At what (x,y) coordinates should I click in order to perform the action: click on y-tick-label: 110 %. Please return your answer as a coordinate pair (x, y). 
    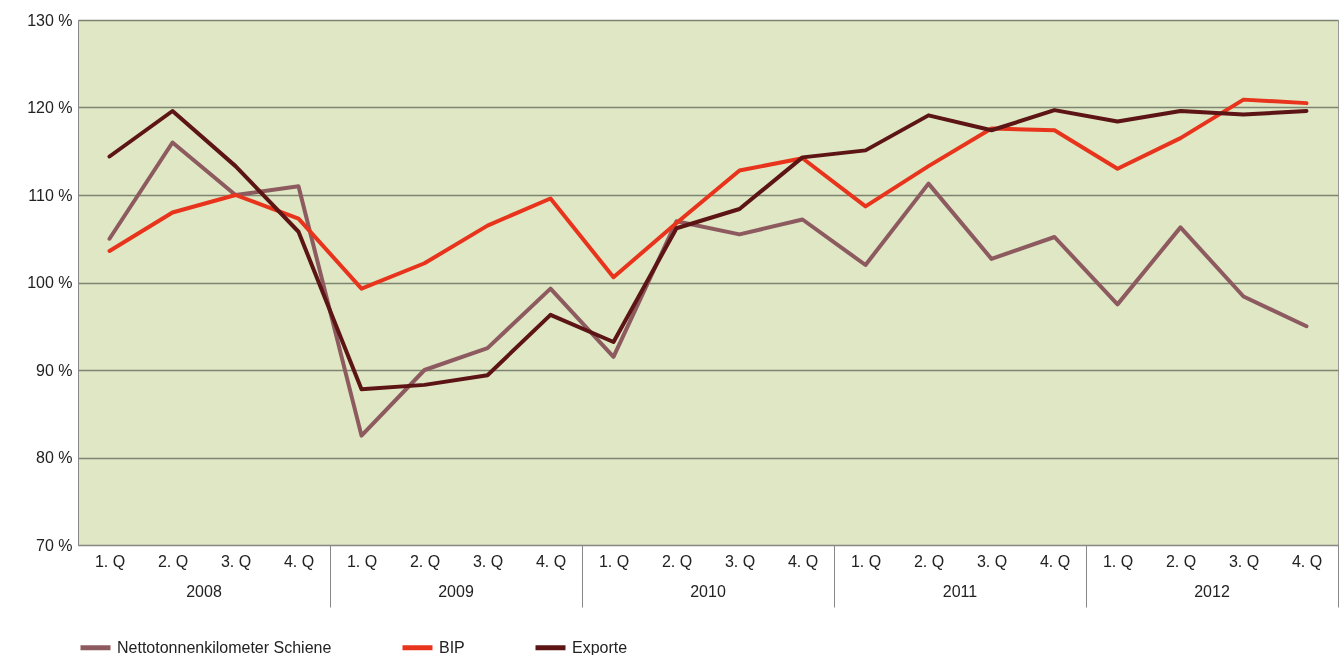
    Looking at the image, I should click on (50, 195).